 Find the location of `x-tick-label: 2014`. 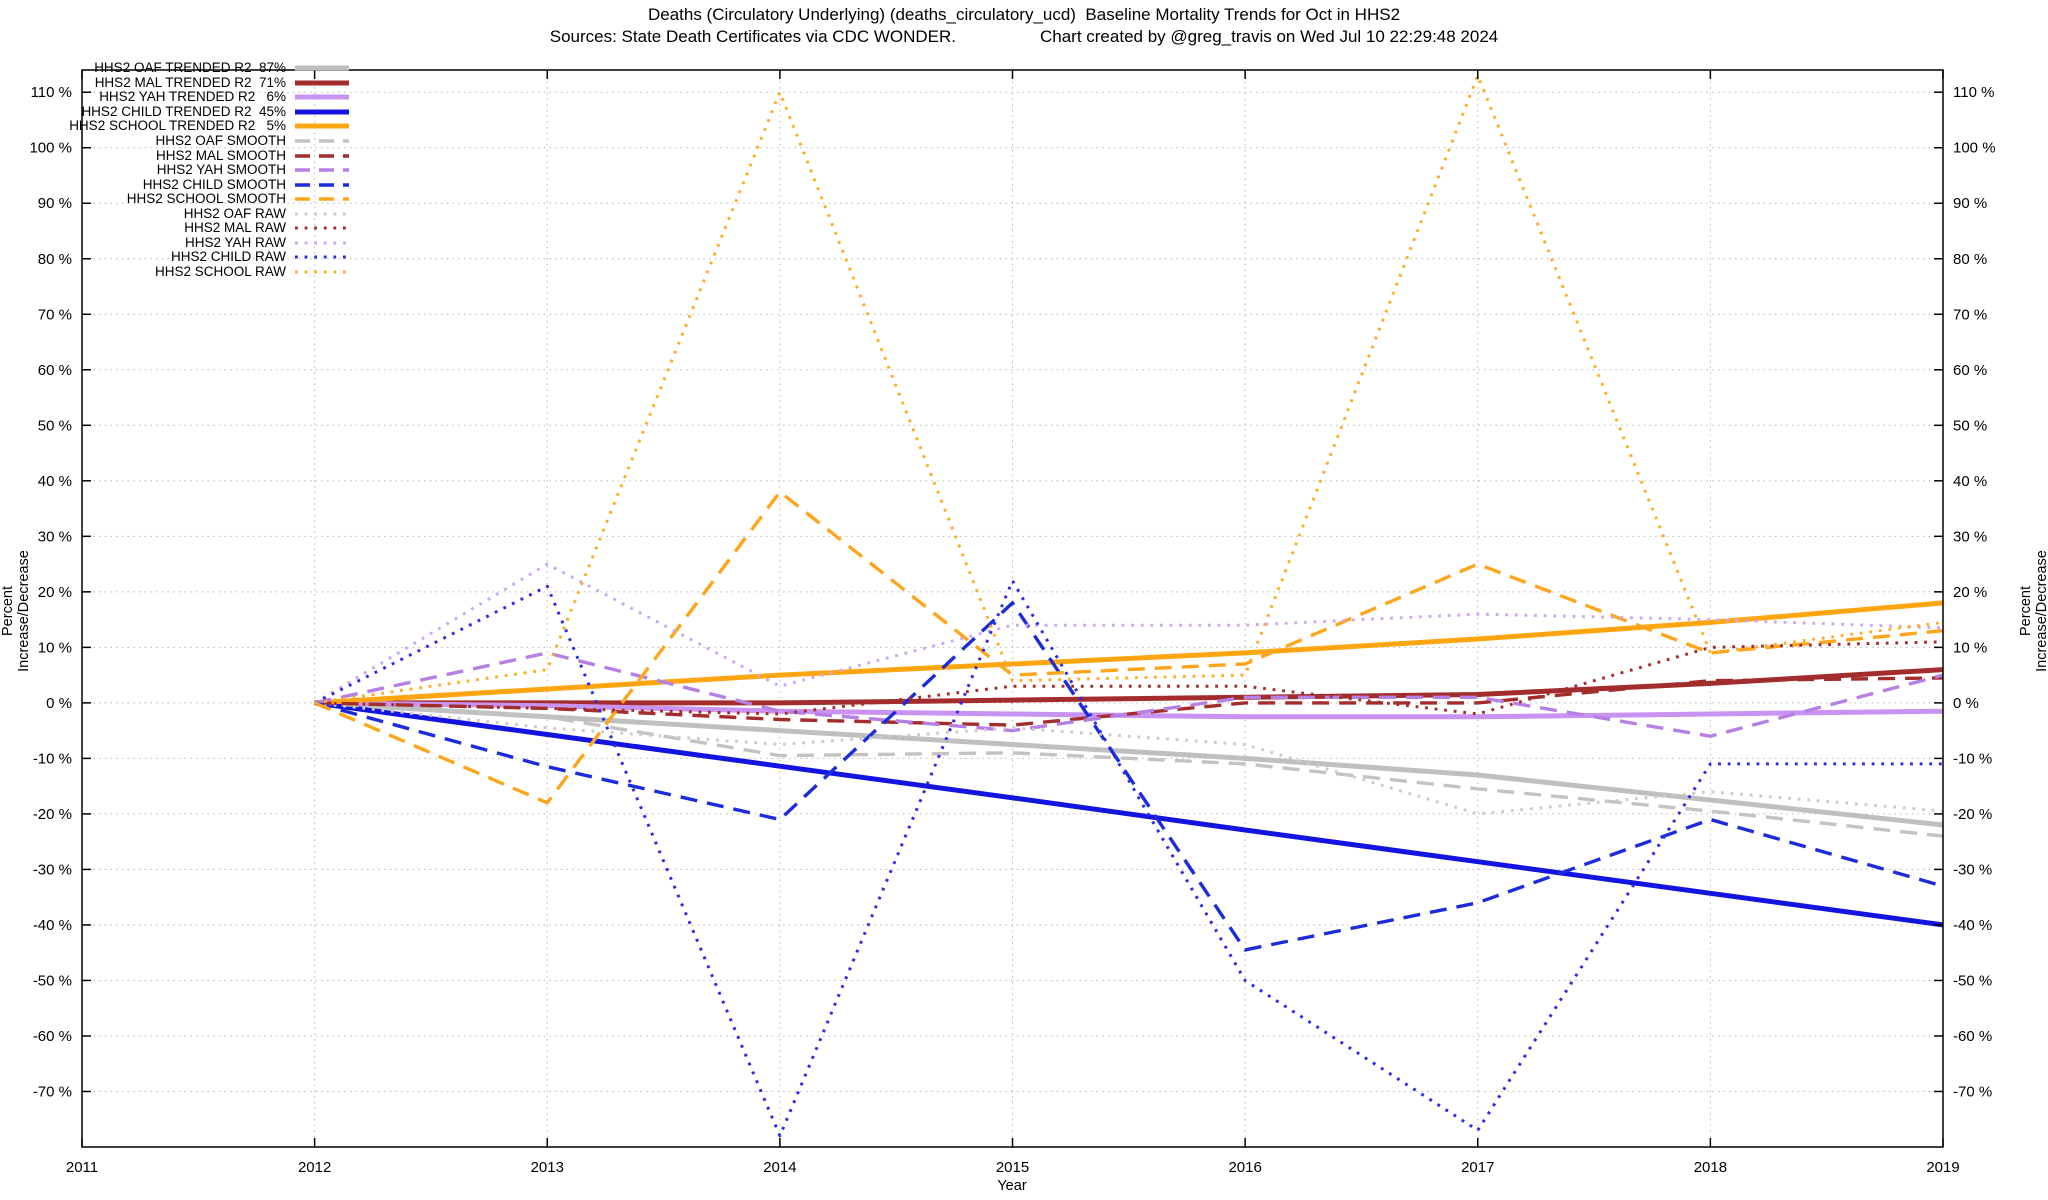

x-tick-label: 2014 is located at coordinates (779, 1167).